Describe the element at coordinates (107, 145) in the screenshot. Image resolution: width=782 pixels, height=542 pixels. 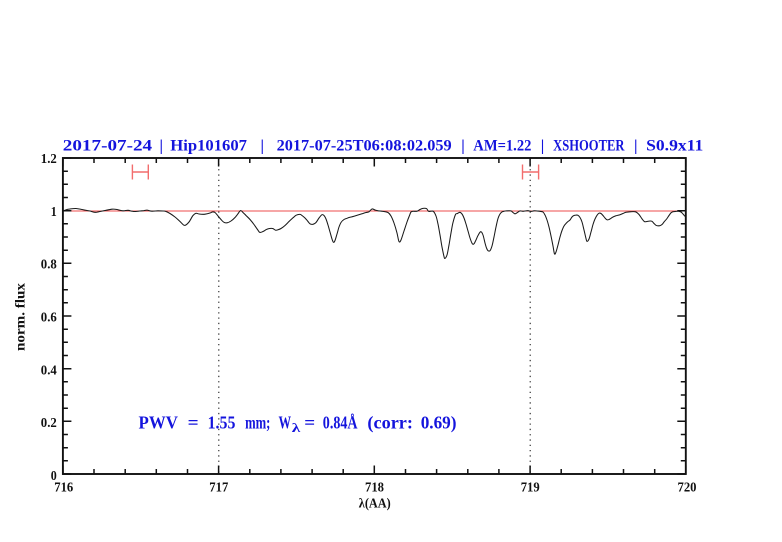
I see `svg-text: 2017-07-24` at that location.